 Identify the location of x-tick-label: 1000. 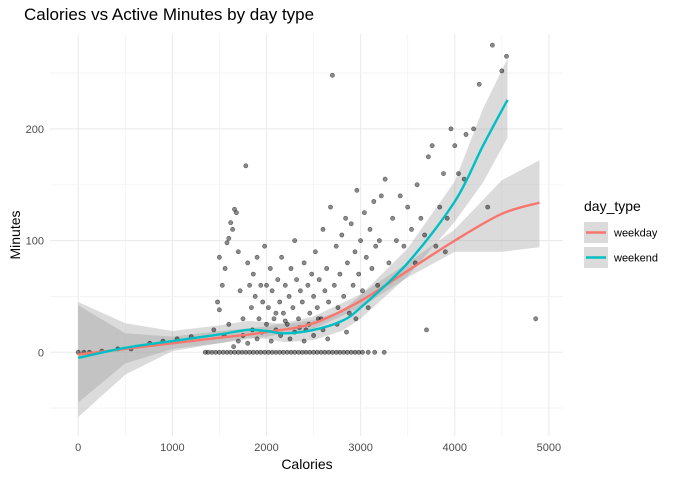
(172, 448).